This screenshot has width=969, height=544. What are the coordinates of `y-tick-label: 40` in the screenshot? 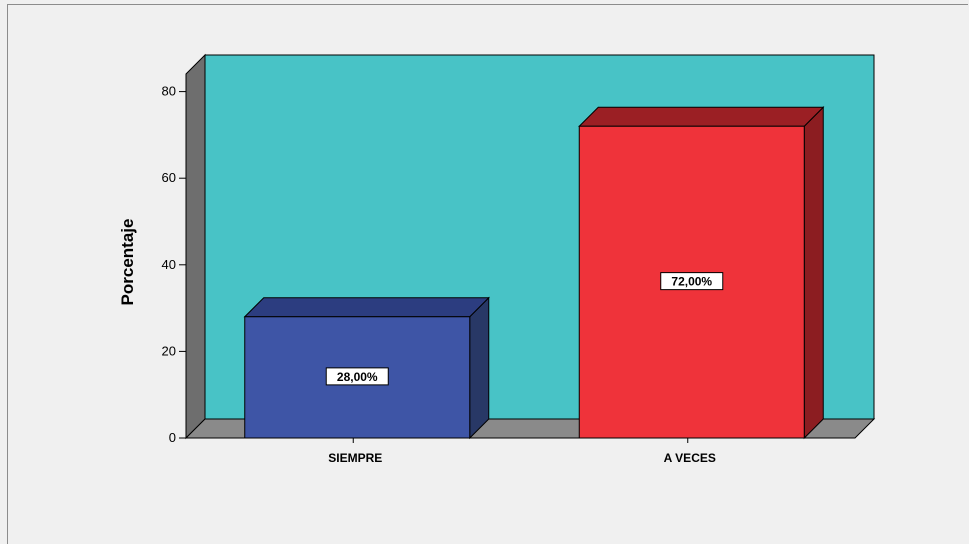 It's located at (169, 264).